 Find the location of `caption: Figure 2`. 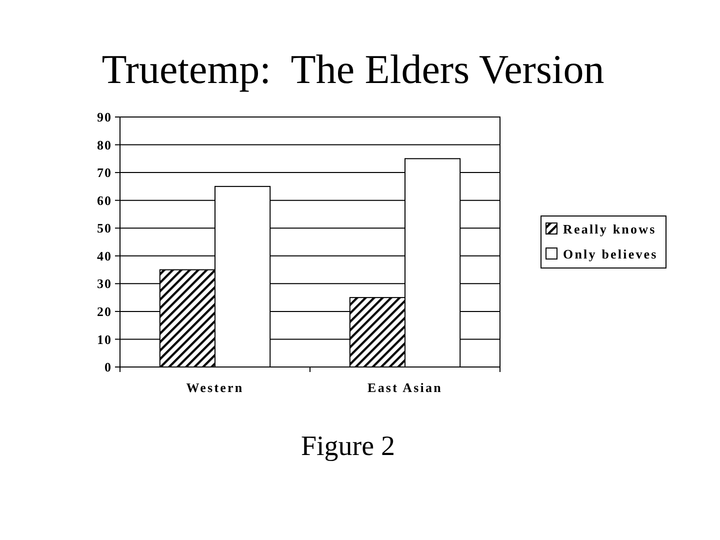

caption: Figure 2 is located at coordinates (348, 446).